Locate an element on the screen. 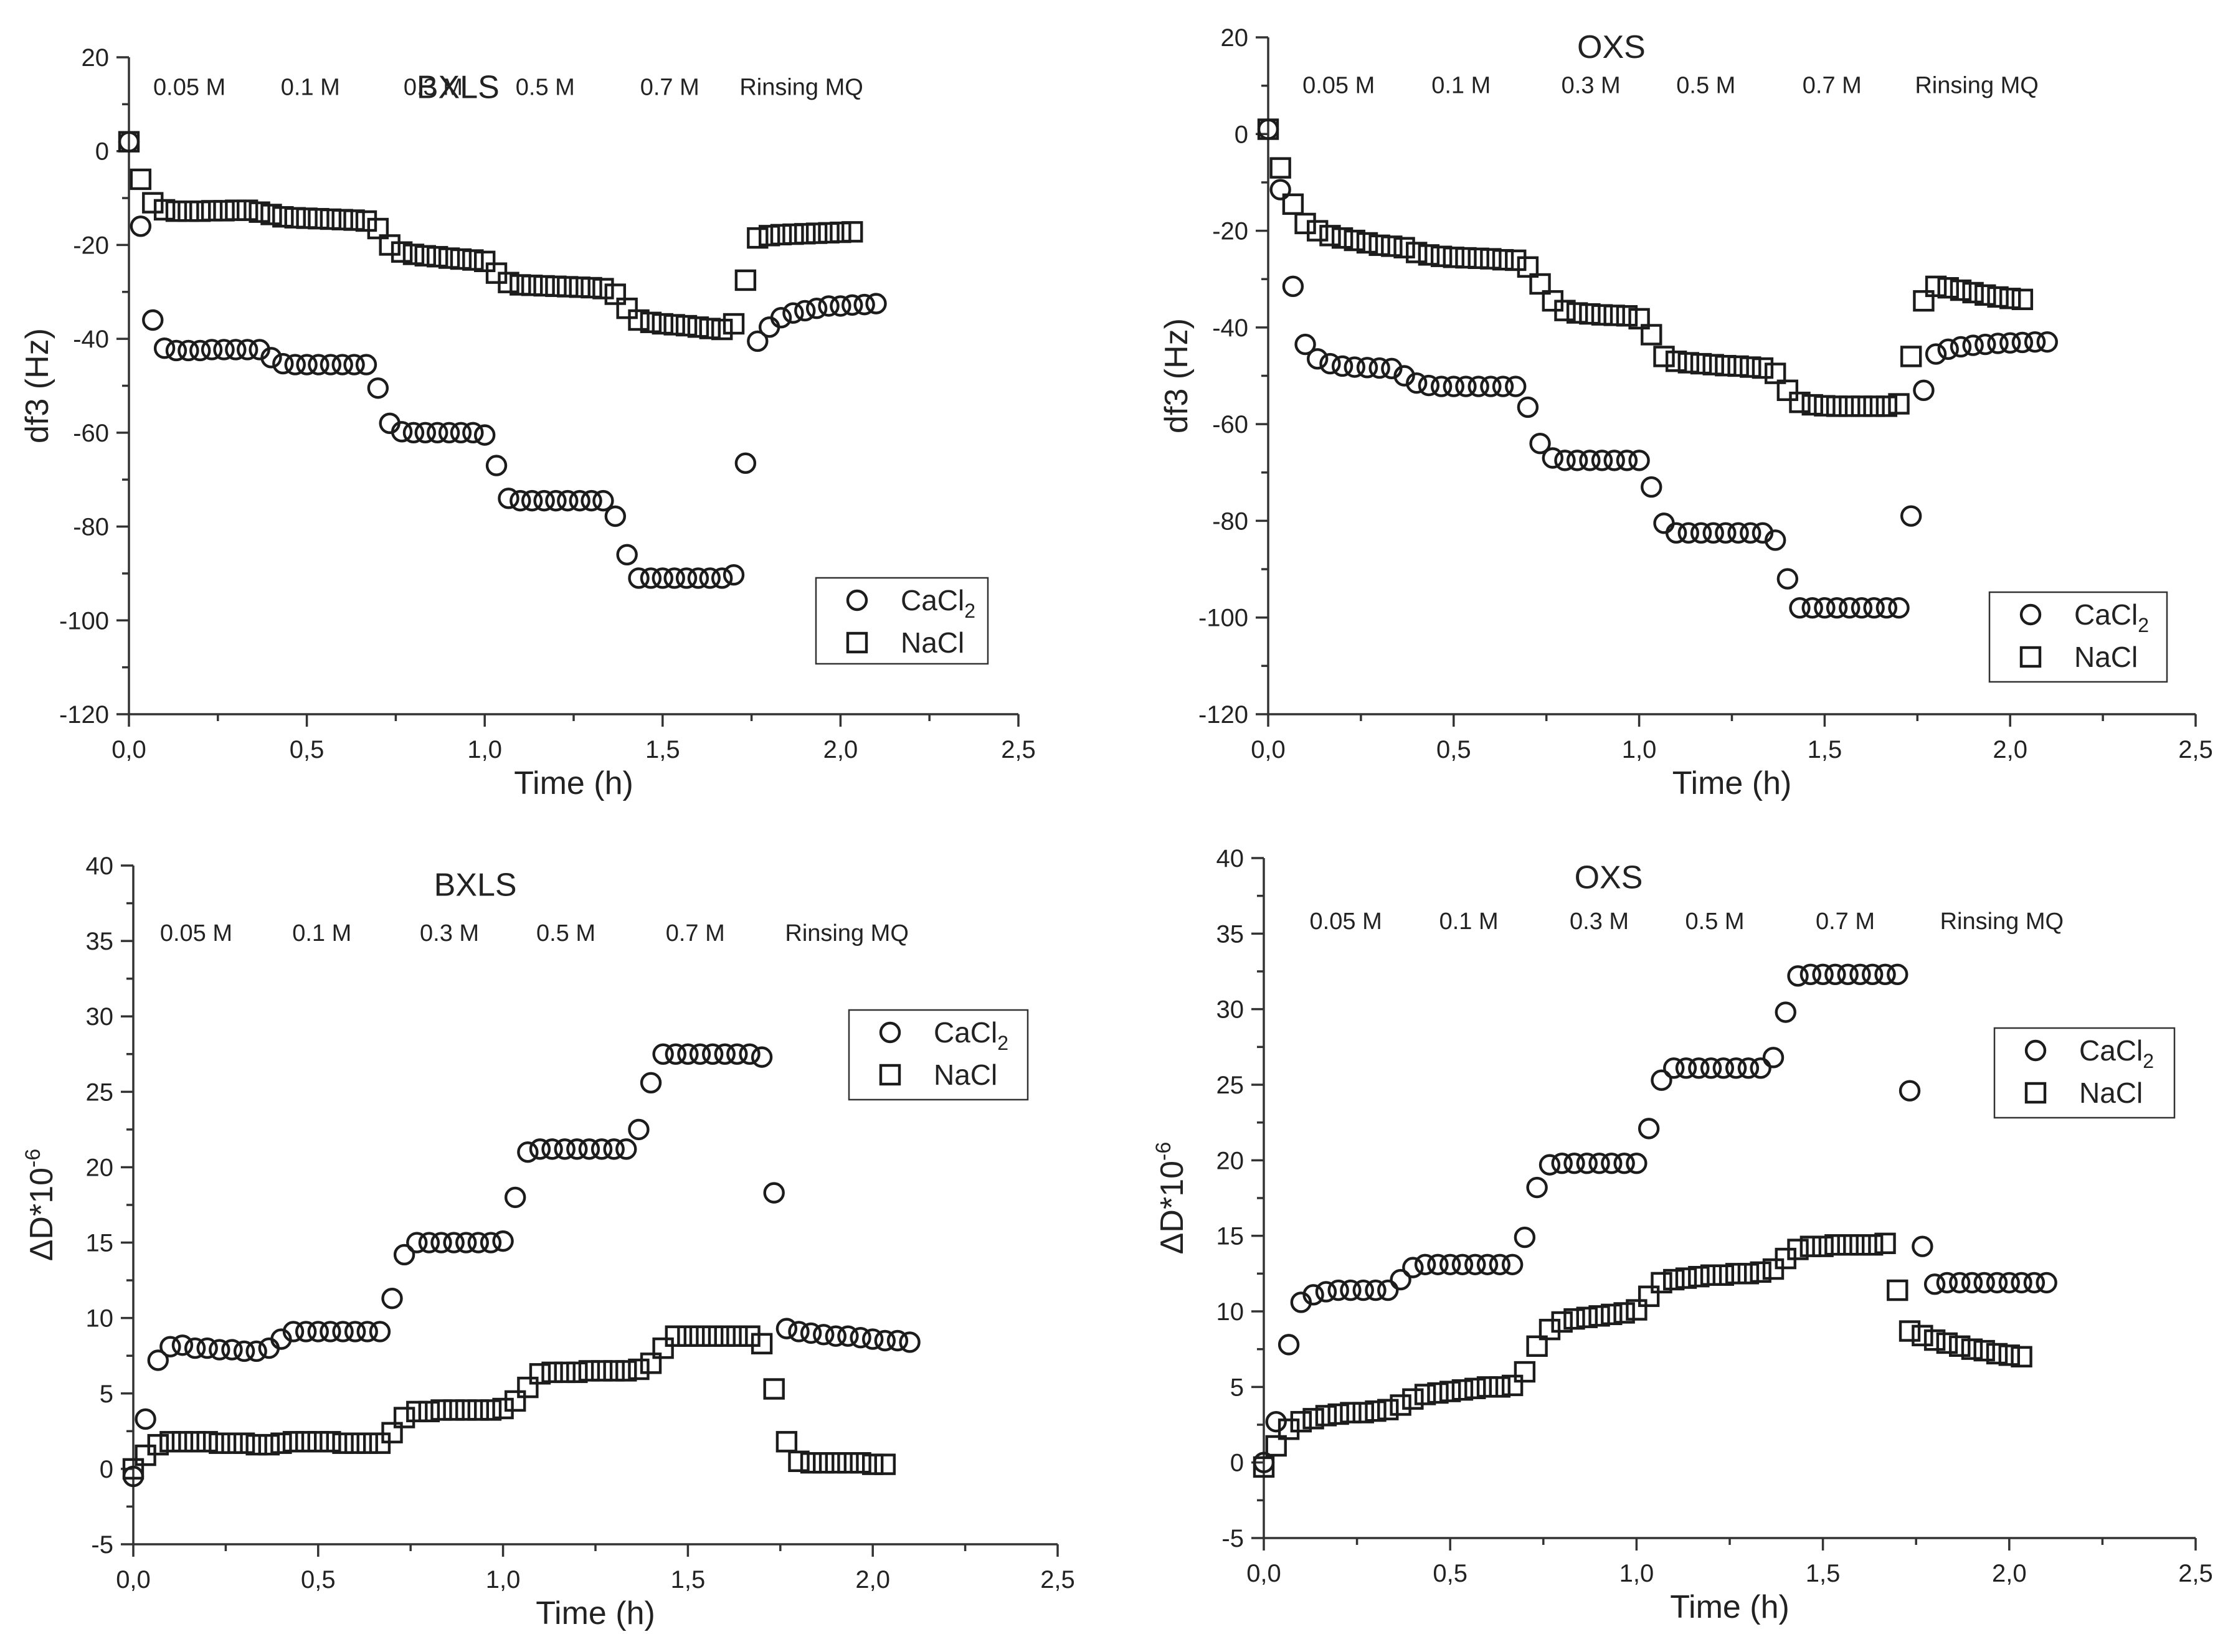 This screenshot has width=2233, height=1652. concentration-label: 0.05 M is located at coordinates (189, 87).